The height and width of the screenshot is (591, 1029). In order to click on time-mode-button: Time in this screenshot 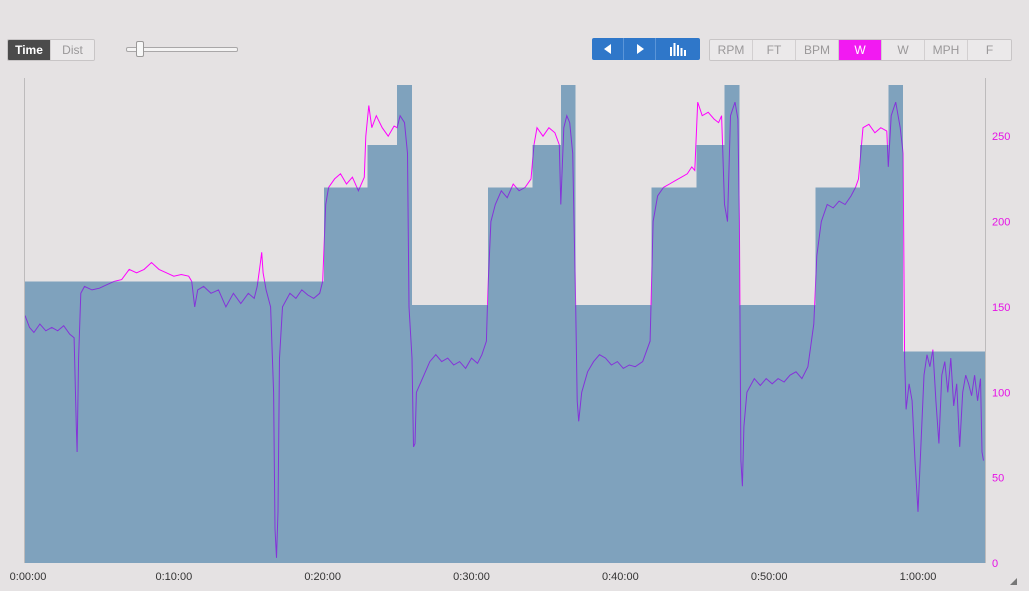, I will do `click(29, 50)`.